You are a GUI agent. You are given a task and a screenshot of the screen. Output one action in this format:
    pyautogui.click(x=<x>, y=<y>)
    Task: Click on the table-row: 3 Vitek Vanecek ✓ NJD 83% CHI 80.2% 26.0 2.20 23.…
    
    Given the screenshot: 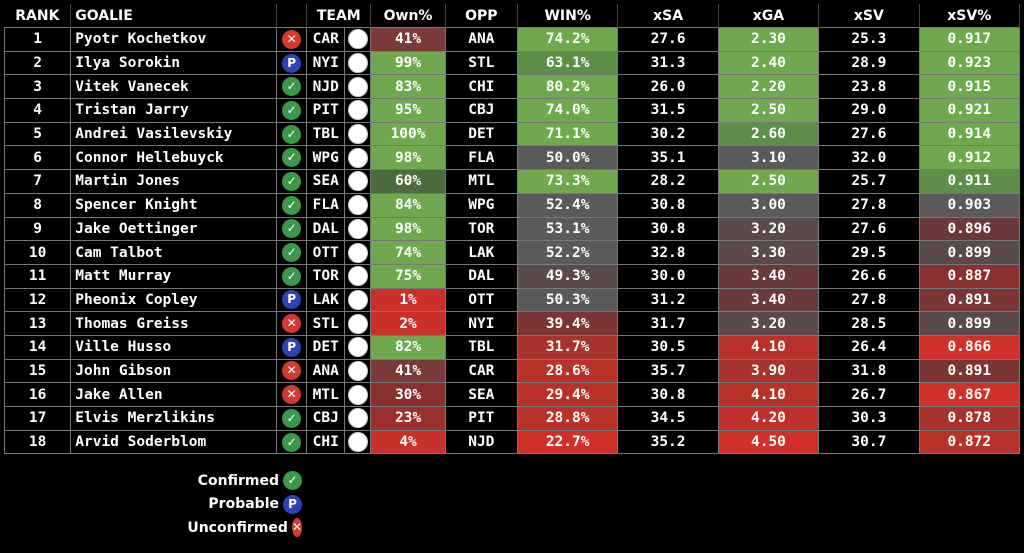 What is the action you would take?
    pyautogui.click(x=512, y=87)
    